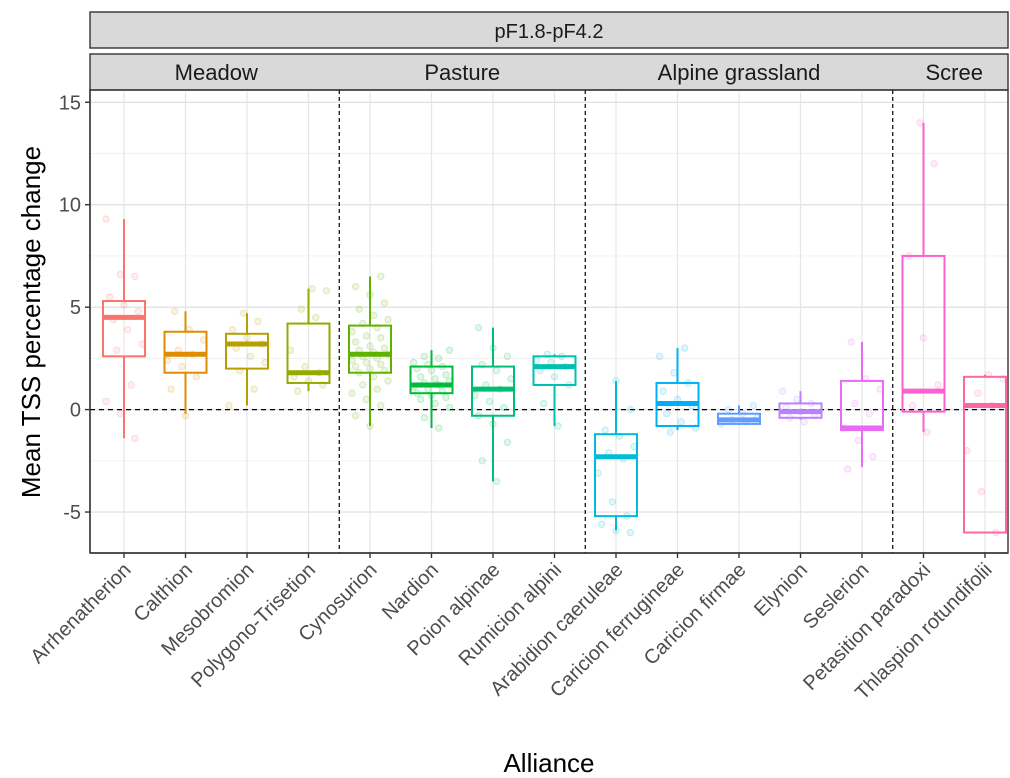  What do you see at coordinates (75, 411) in the screenshot?
I see `y-tick-label: 0` at bounding box center [75, 411].